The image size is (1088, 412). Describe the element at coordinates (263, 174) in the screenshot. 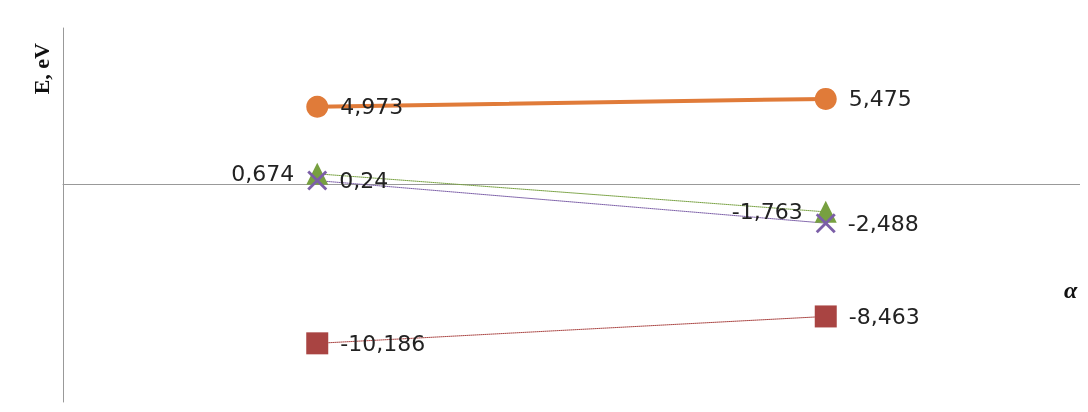

I see `data-label: 0,674` at that location.